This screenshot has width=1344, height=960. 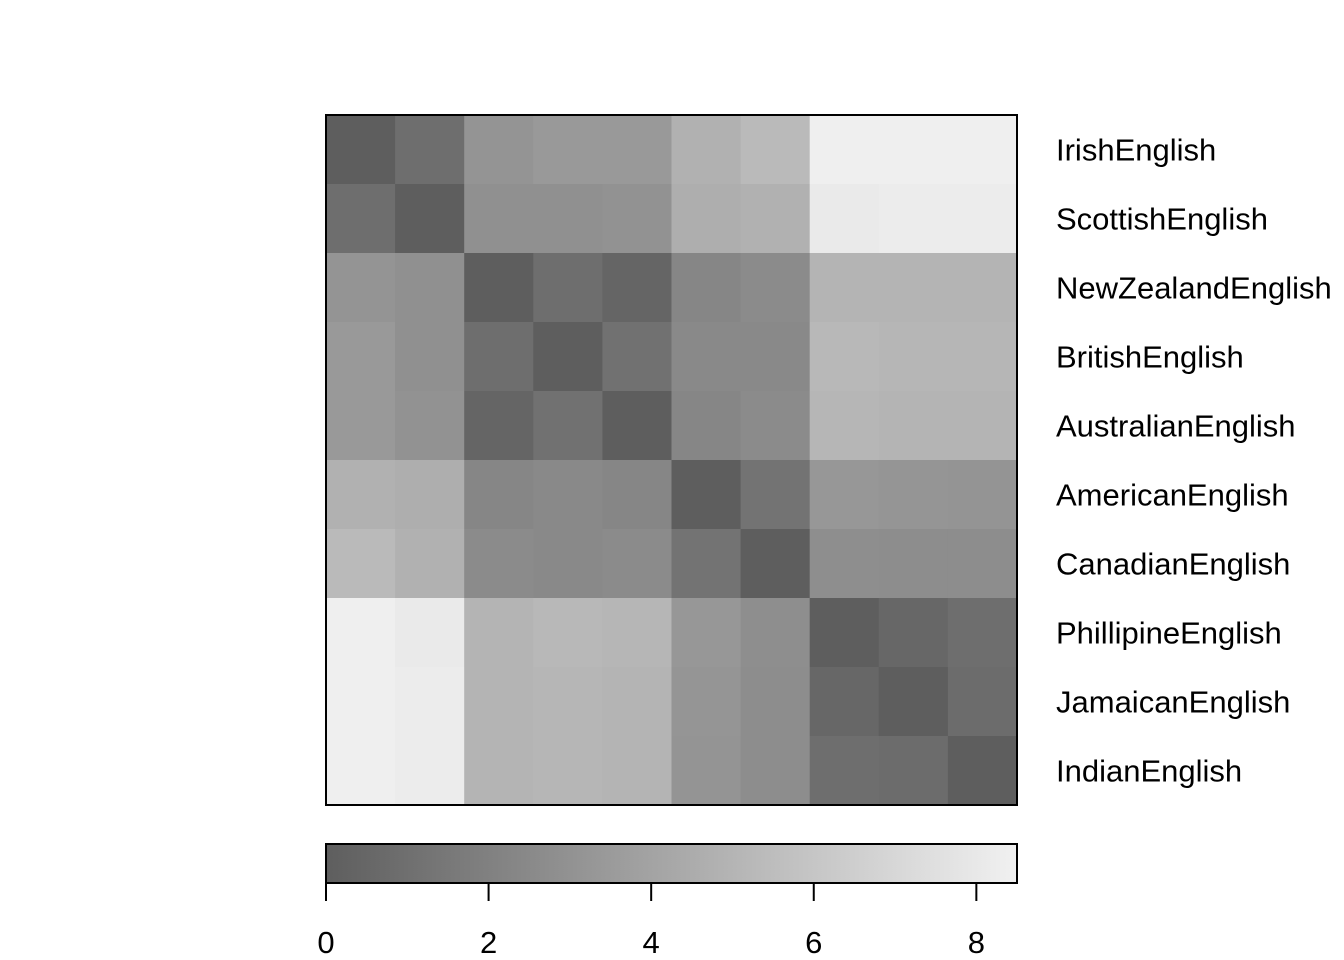 What do you see at coordinates (1194, 288) in the screenshot?
I see `row-label: NewZealandEnglish` at bounding box center [1194, 288].